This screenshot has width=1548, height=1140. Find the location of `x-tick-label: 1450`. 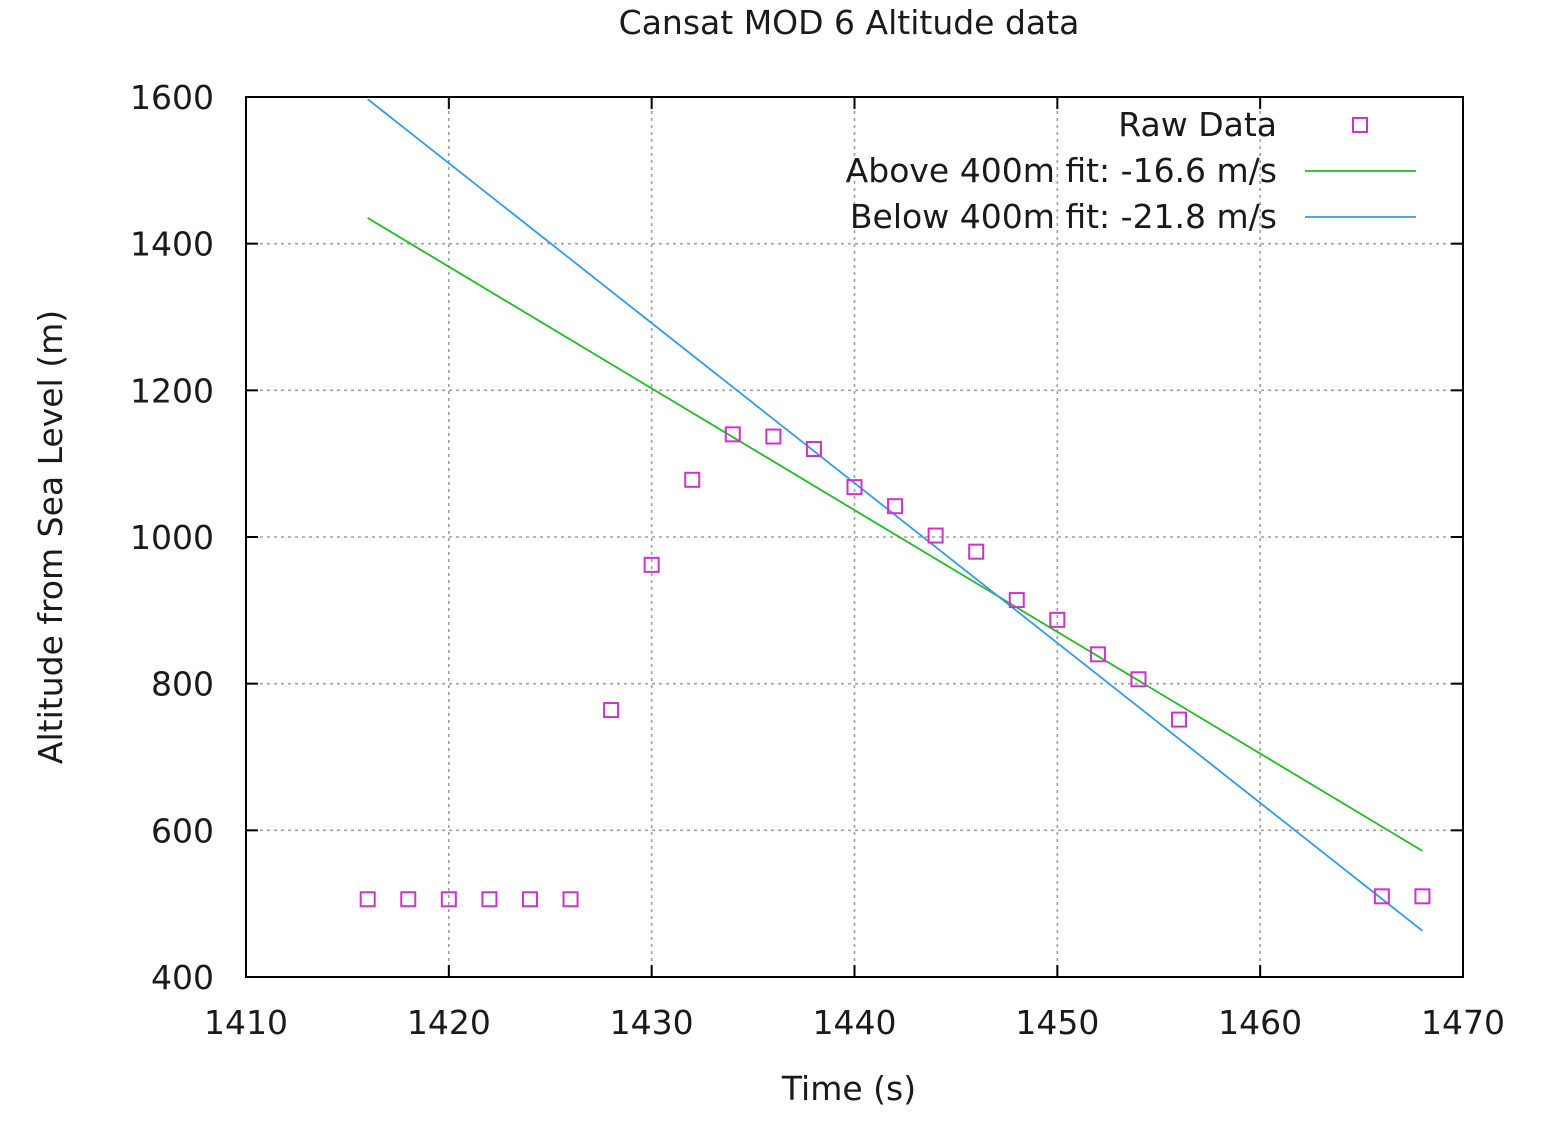

x-tick-label: 1450 is located at coordinates (1057, 1022).